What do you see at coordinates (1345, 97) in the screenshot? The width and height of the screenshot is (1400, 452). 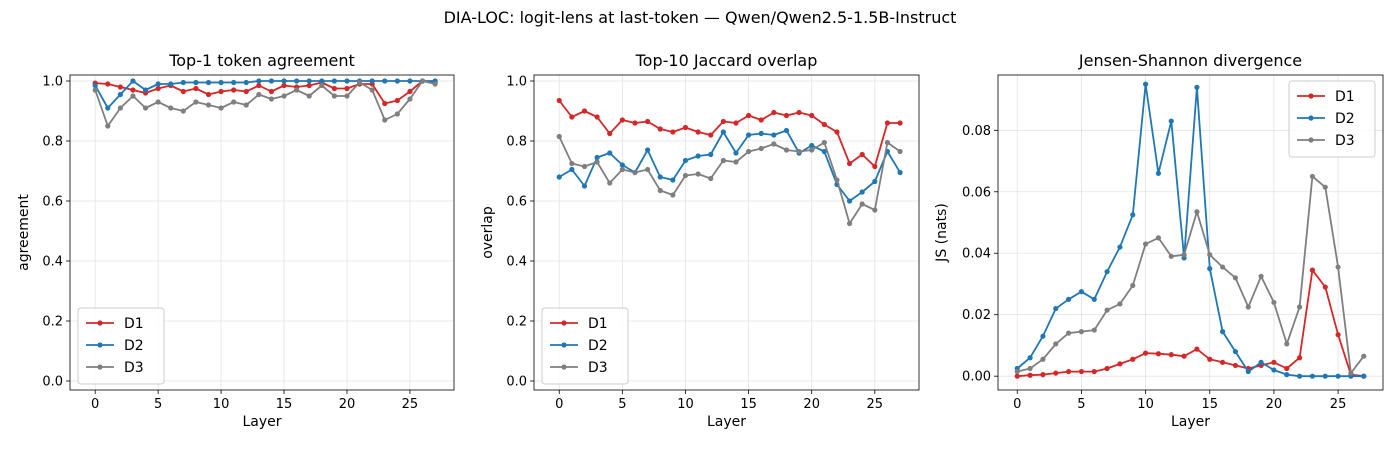 I see `legend-label-d1: D1` at bounding box center [1345, 97].